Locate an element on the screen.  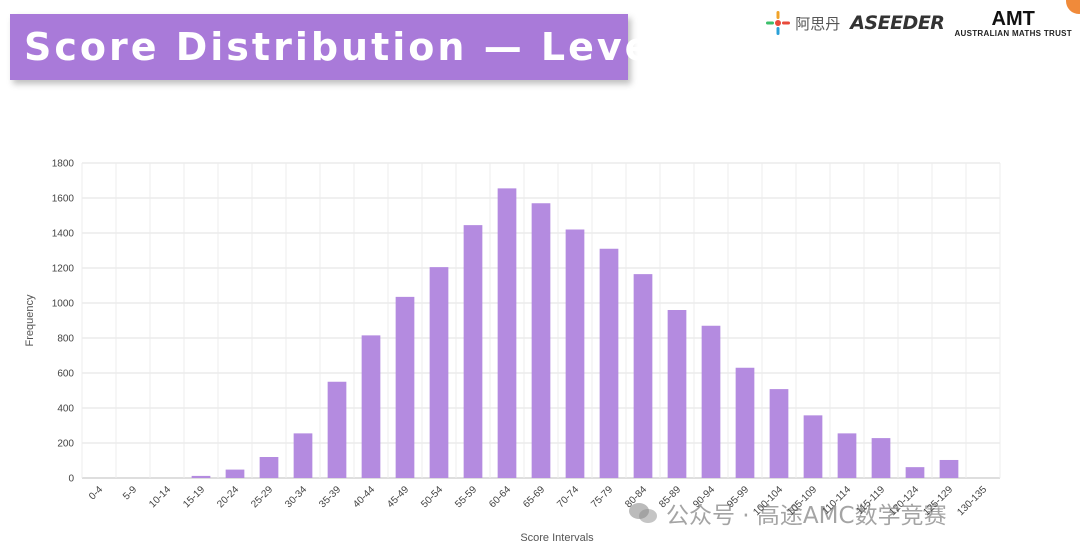
corner-badge is located at coordinates (1073, 7).